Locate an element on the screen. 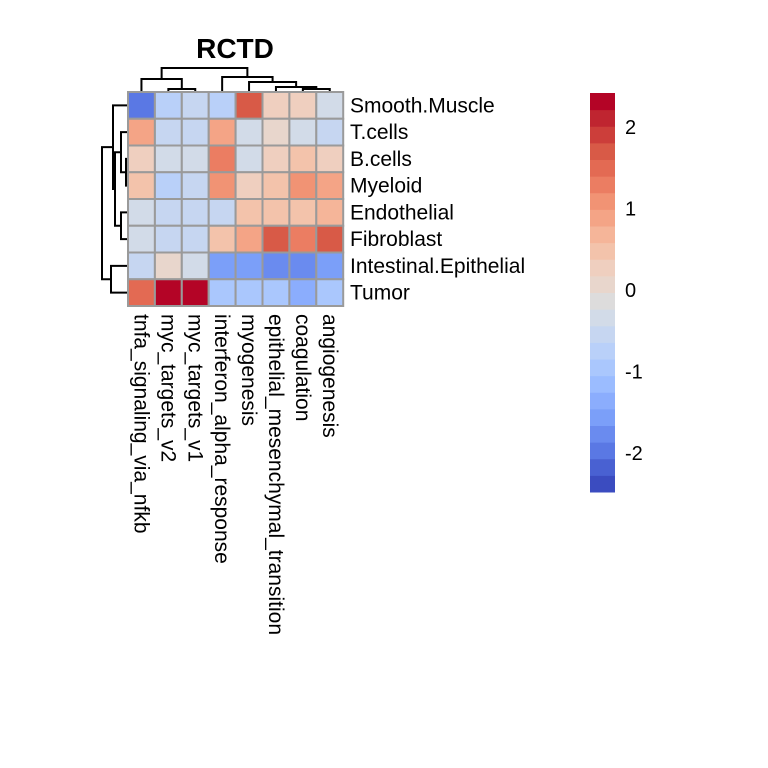 The height and width of the screenshot is (768, 768). column-label: coagulation is located at coordinates (302, 367).